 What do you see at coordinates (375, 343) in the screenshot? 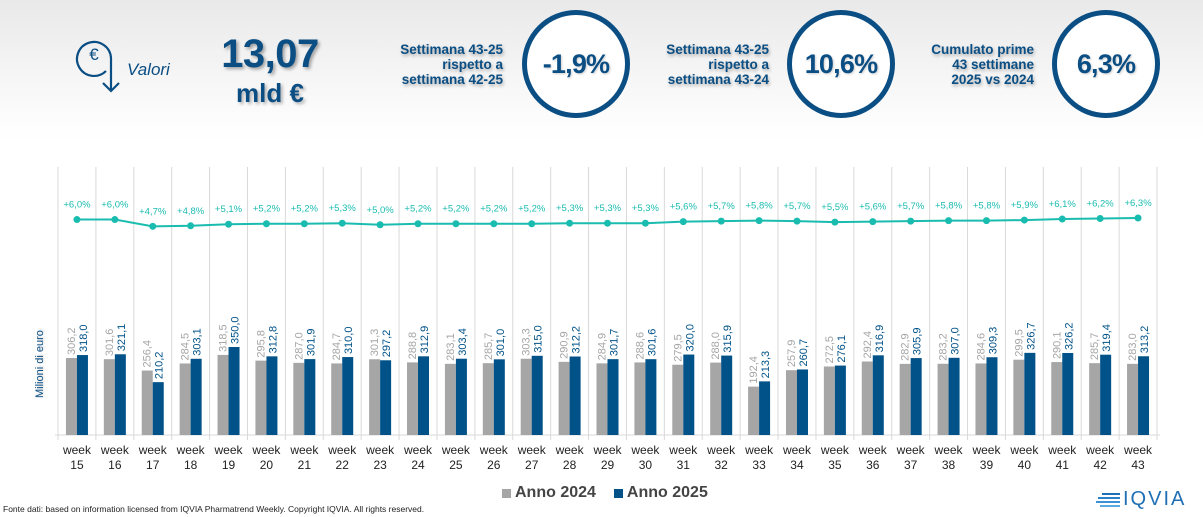
I see `bar-label-2024: 301,3` at bounding box center [375, 343].